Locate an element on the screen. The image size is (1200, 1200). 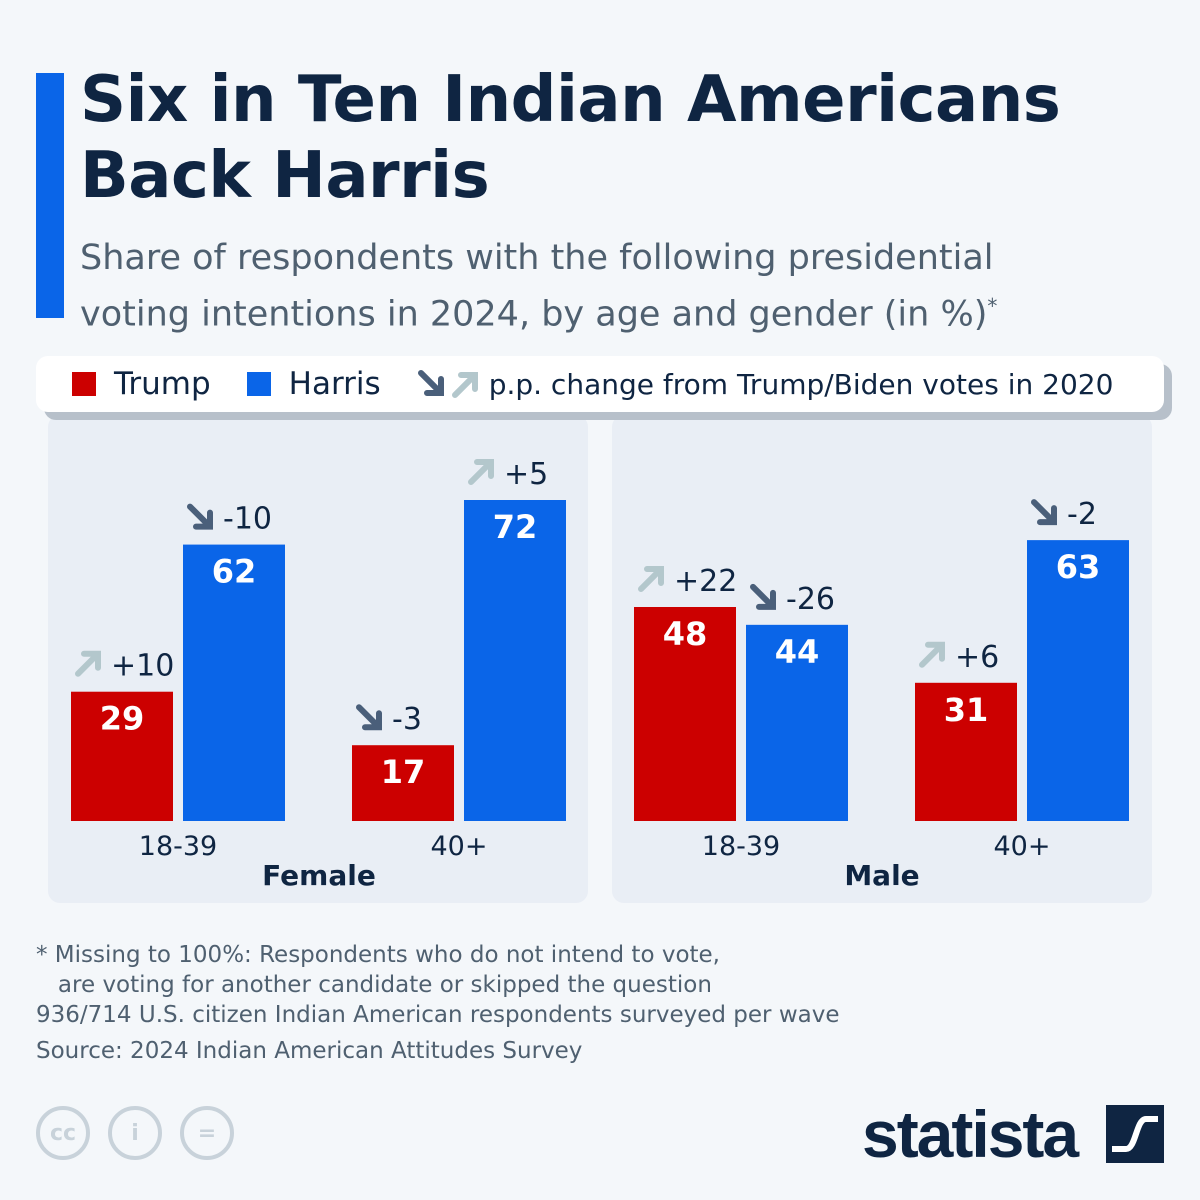
harris-swatch is located at coordinates (258, 384).